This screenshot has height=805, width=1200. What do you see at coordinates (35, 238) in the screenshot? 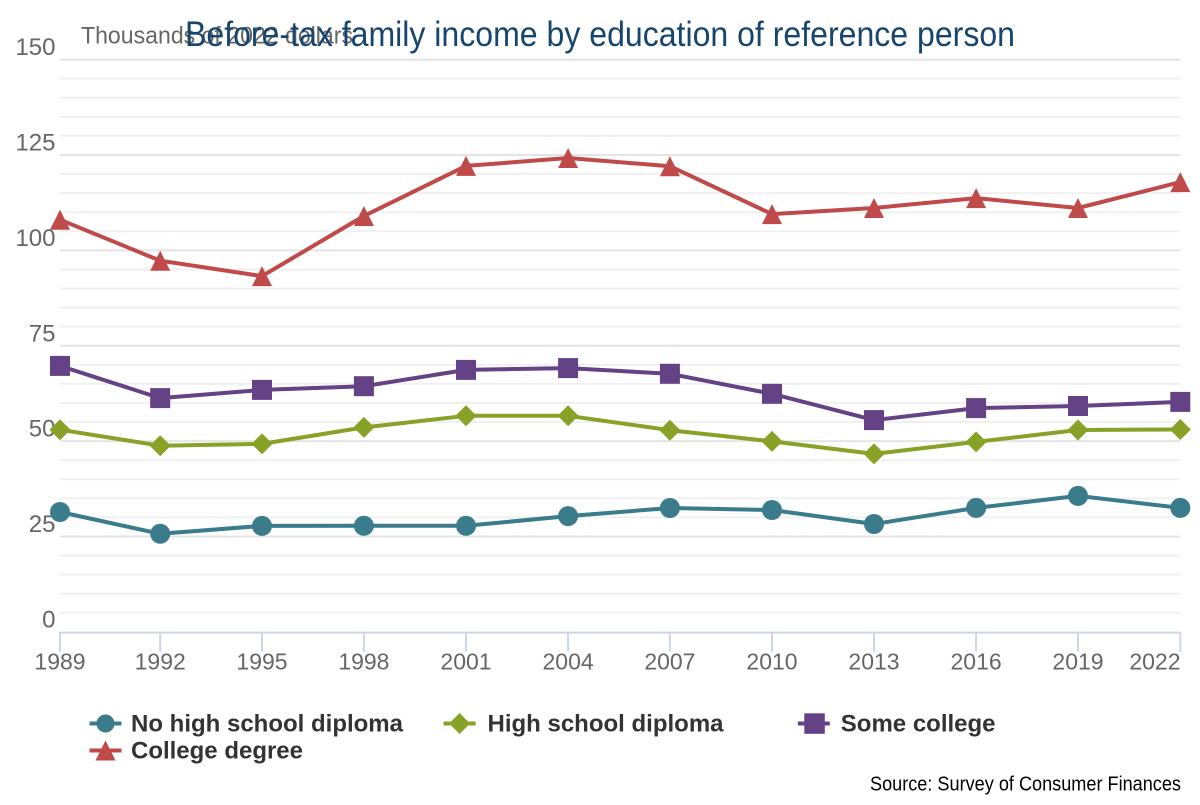
I see `svg-text: 100` at bounding box center [35, 238].